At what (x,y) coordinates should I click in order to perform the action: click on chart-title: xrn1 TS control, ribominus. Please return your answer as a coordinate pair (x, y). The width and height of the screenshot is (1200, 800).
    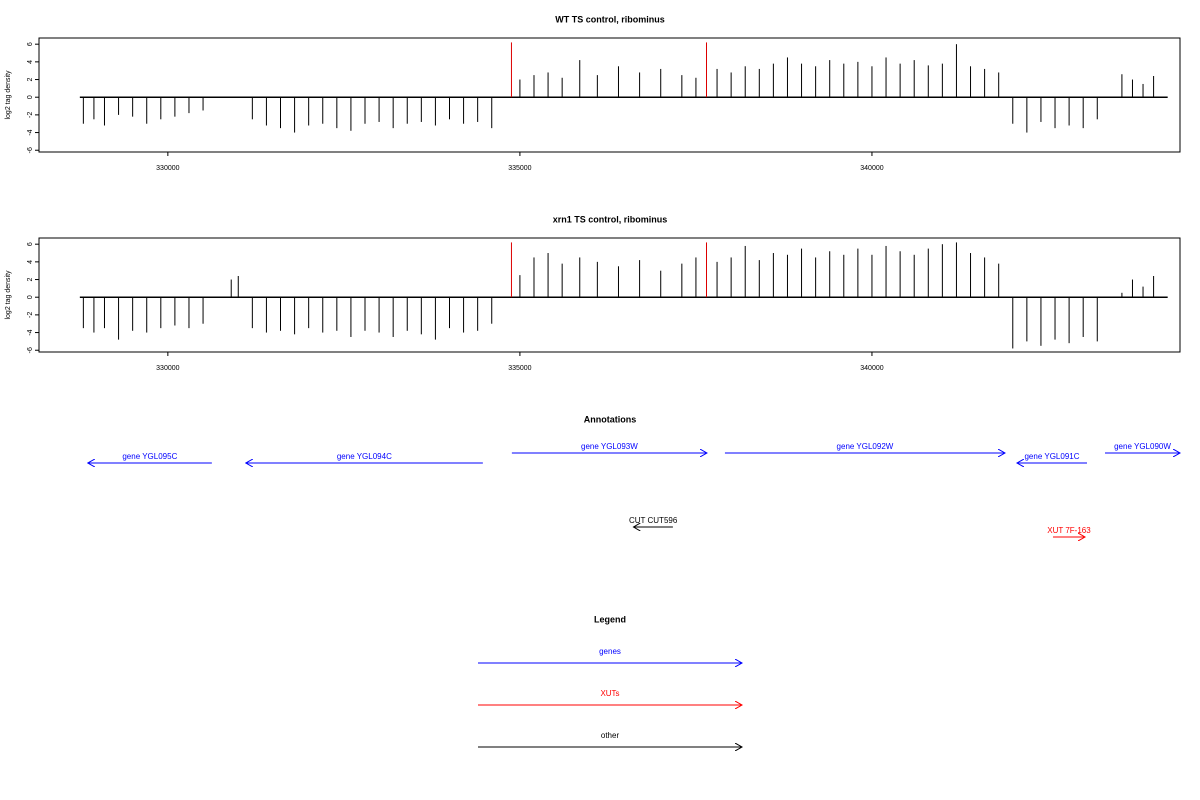
    Looking at the image, I should click on (610, 219).